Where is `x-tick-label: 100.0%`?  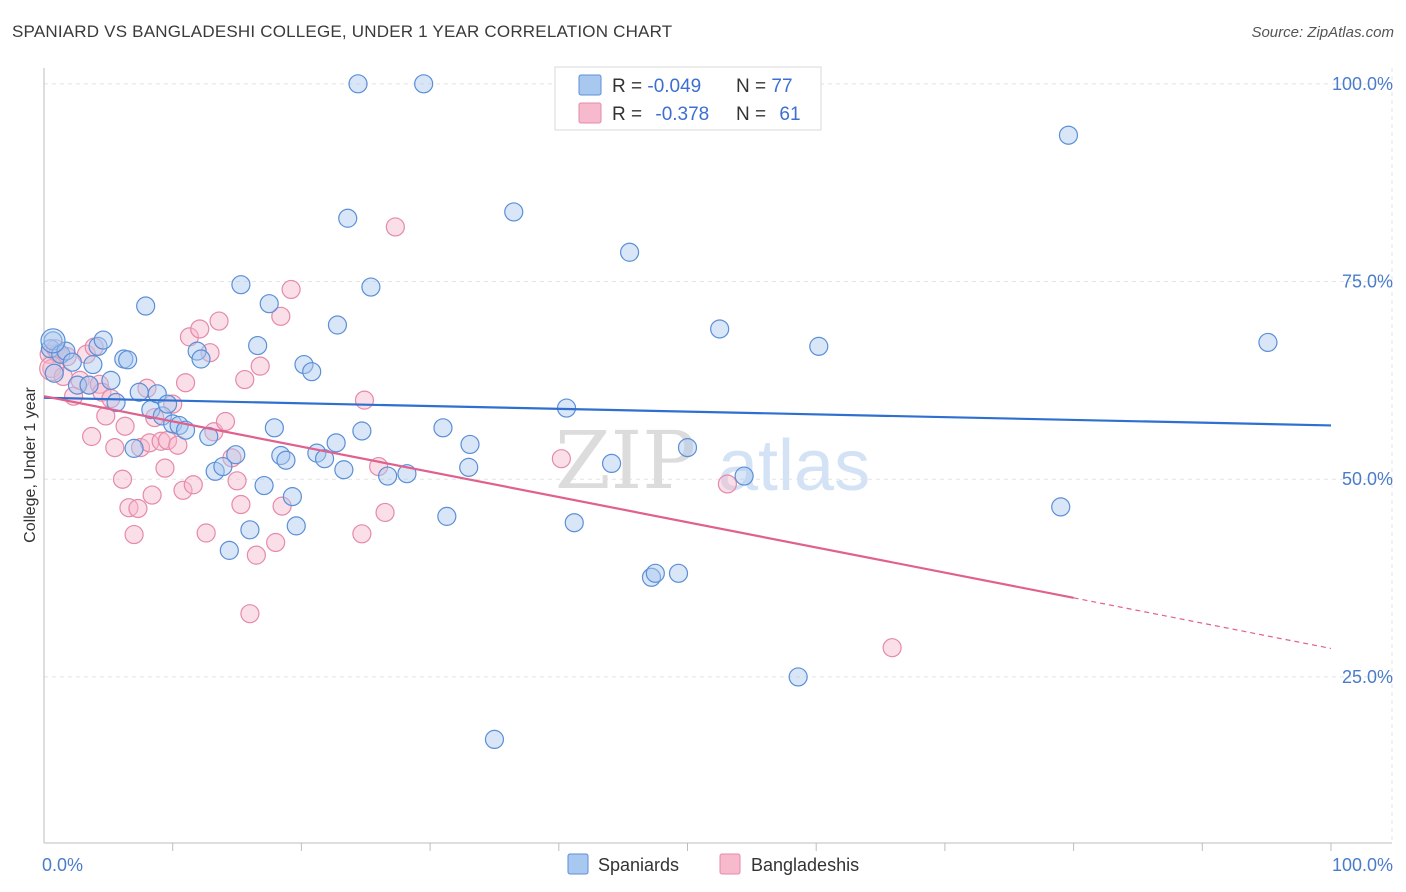 x-tick-label: 100.0% is located at coordinates (1362, 865).